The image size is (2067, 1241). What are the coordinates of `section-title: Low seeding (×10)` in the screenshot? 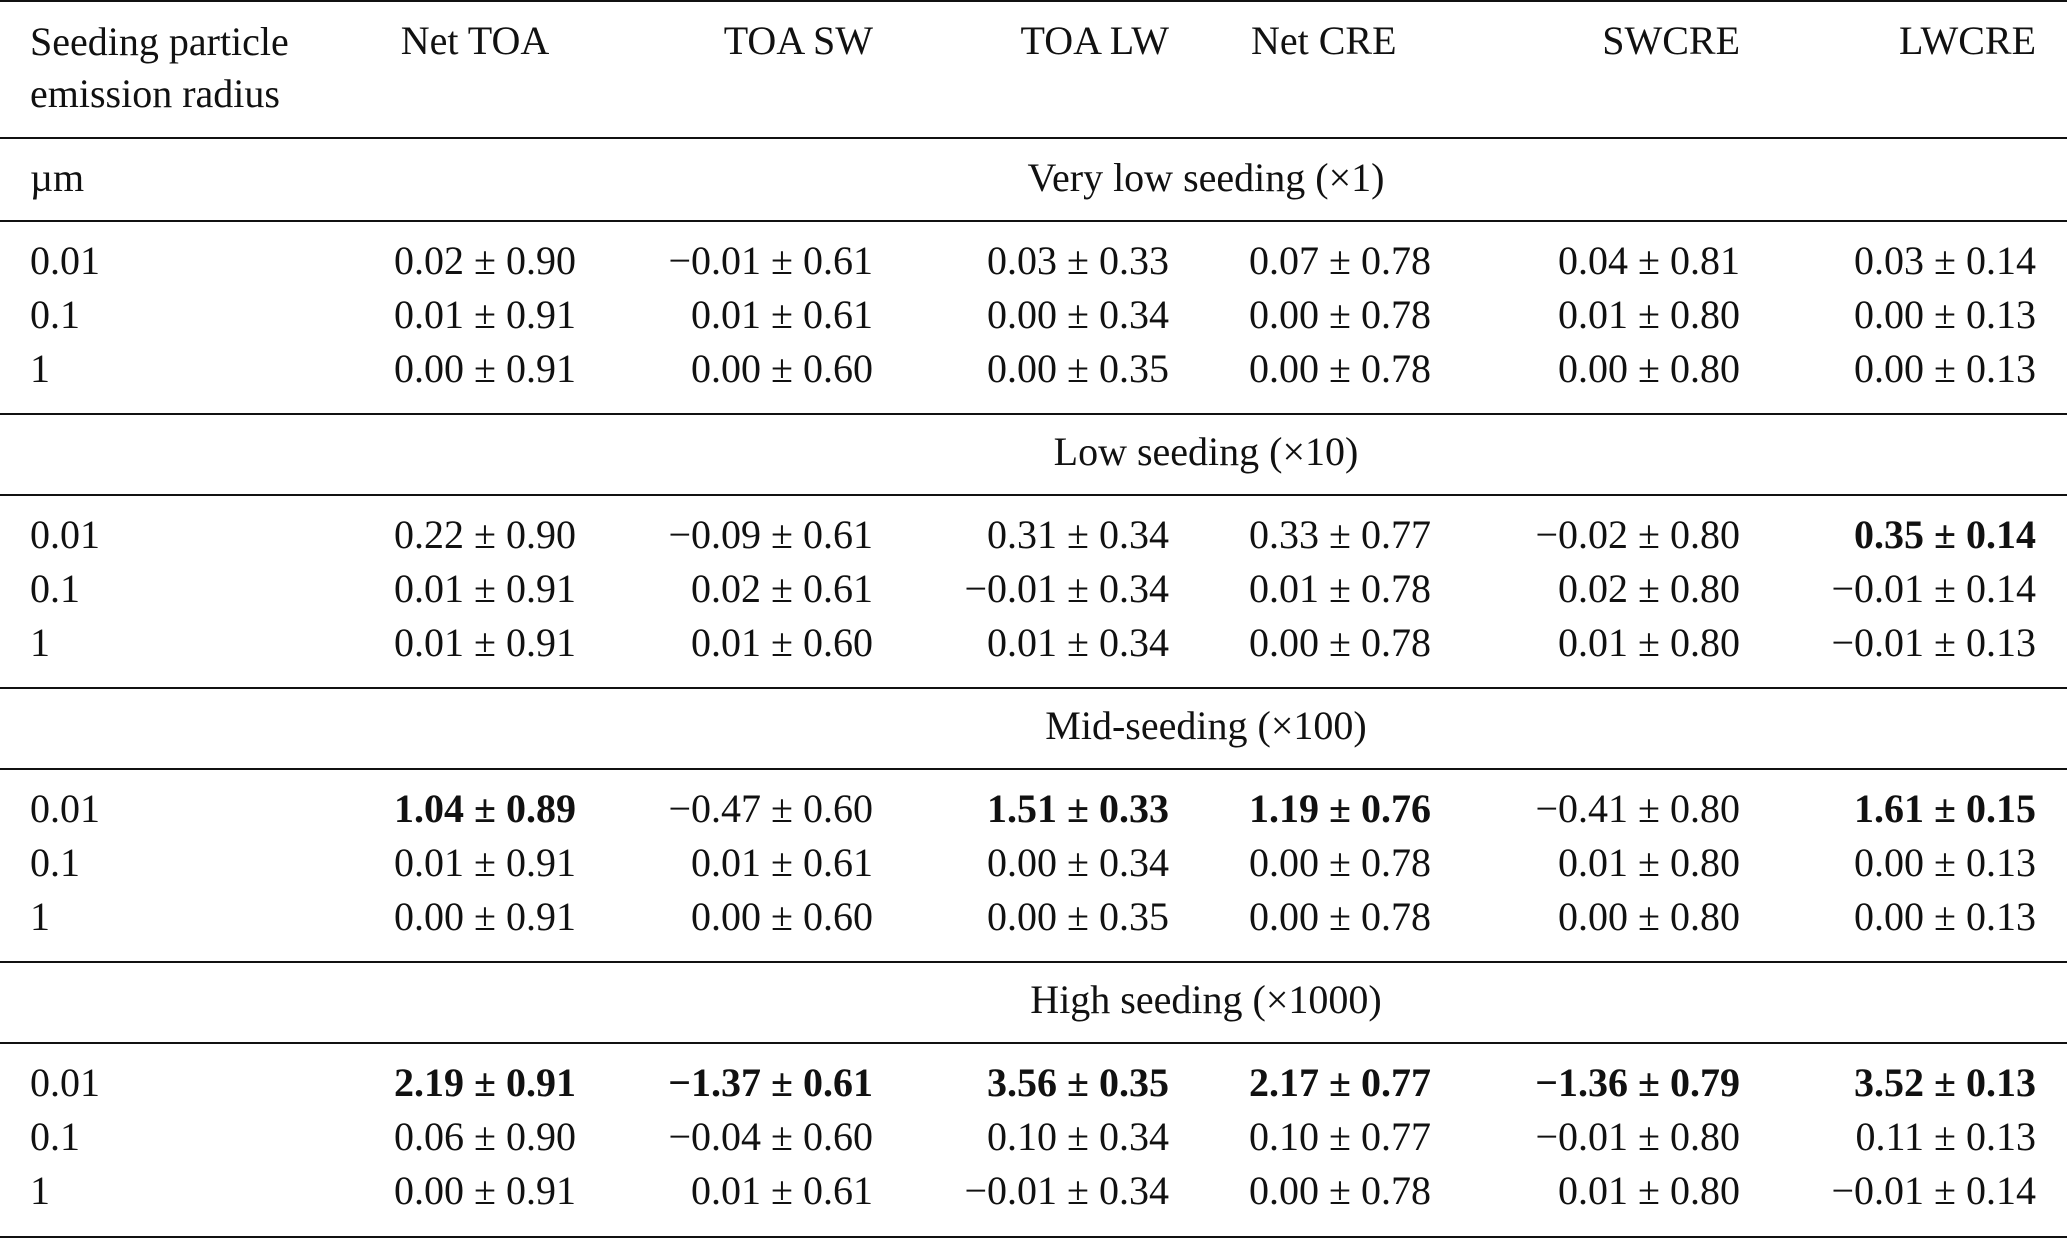 It's located at (1206, 451).